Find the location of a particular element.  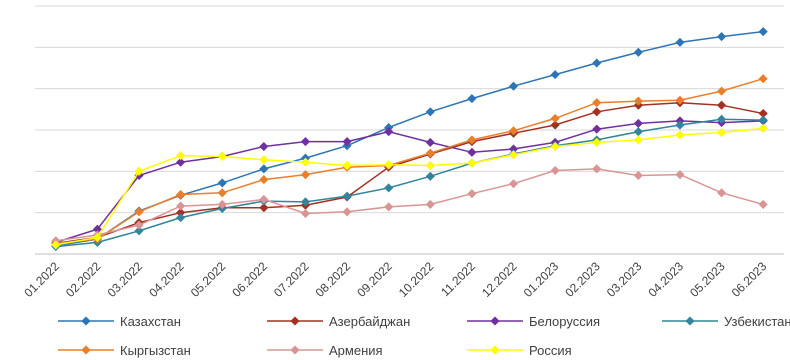

legend-item: Кыргызстан is located at coordinates (124, 350).